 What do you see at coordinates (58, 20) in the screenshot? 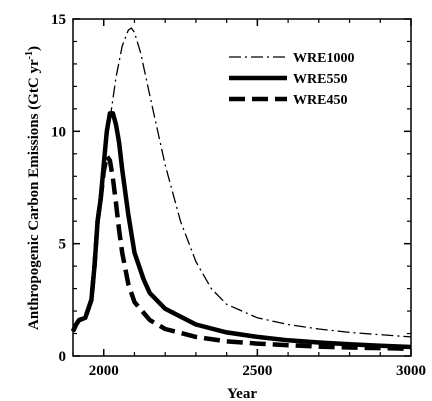
I see `y-tick-label-3: 15` at bounding box center [58, 20].